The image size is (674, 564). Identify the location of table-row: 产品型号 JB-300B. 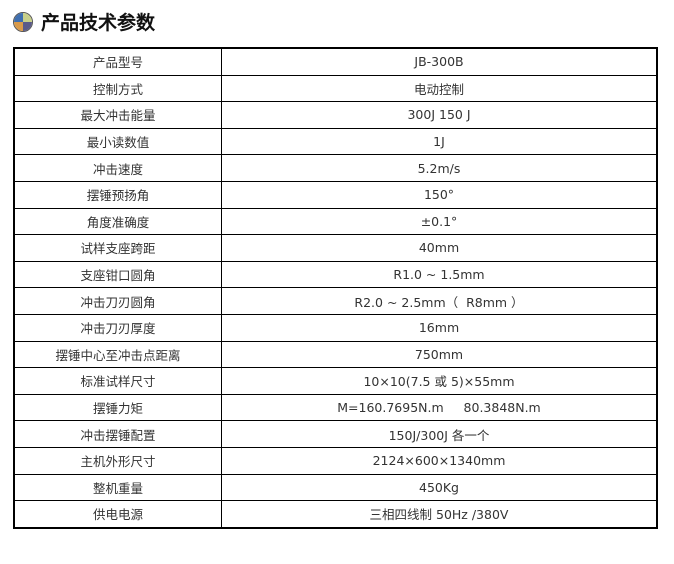
(335, 61).